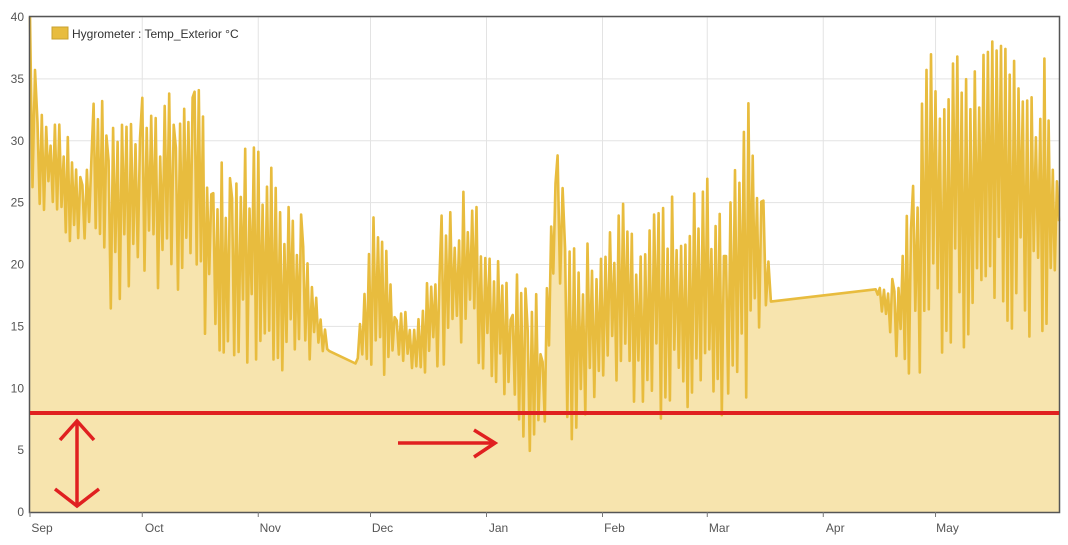  Describe the element at coordinates (42, 528) in the screenshot. I see `x-tick-label: Sep` at that location.